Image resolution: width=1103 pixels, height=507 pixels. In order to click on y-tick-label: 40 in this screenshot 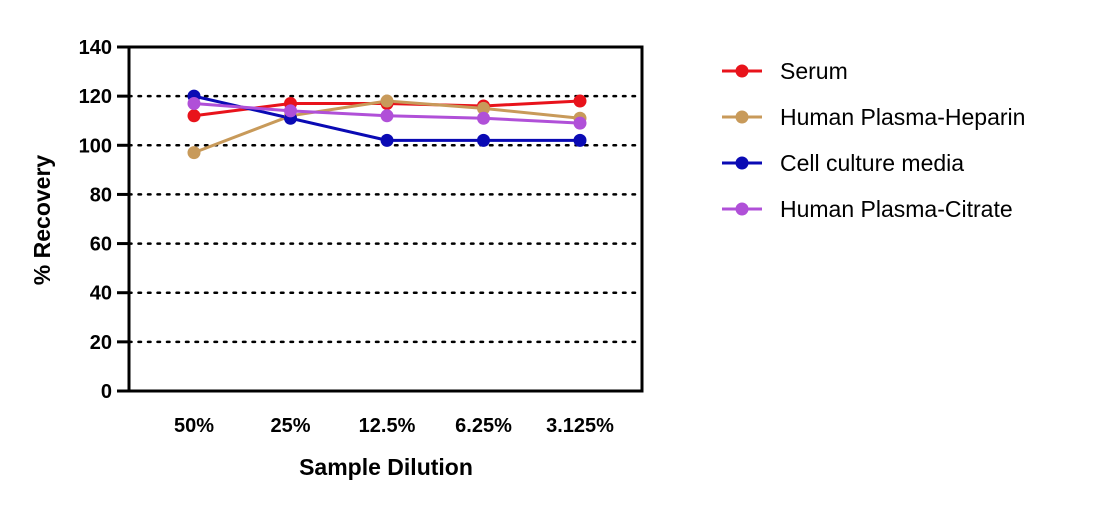, I will do `click(101, 294)`.